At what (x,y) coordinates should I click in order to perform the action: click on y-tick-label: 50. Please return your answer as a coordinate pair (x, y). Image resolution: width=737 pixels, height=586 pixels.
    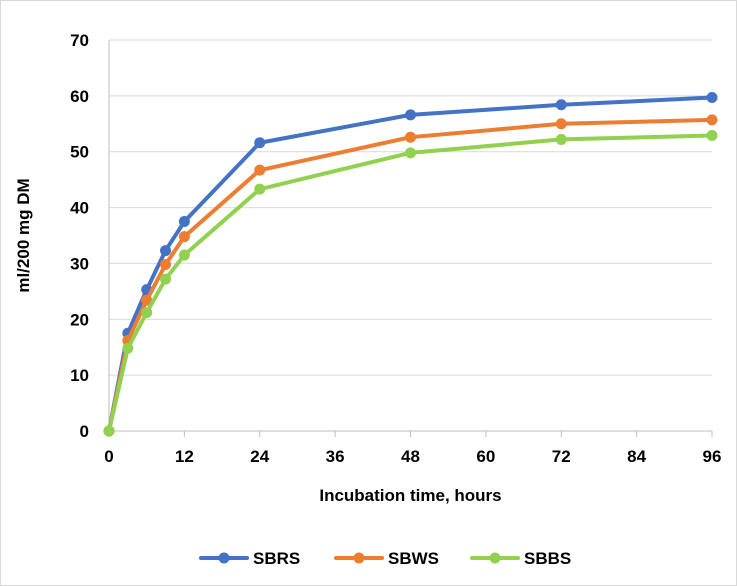
    Looking at the image, I should click on (79, 152).